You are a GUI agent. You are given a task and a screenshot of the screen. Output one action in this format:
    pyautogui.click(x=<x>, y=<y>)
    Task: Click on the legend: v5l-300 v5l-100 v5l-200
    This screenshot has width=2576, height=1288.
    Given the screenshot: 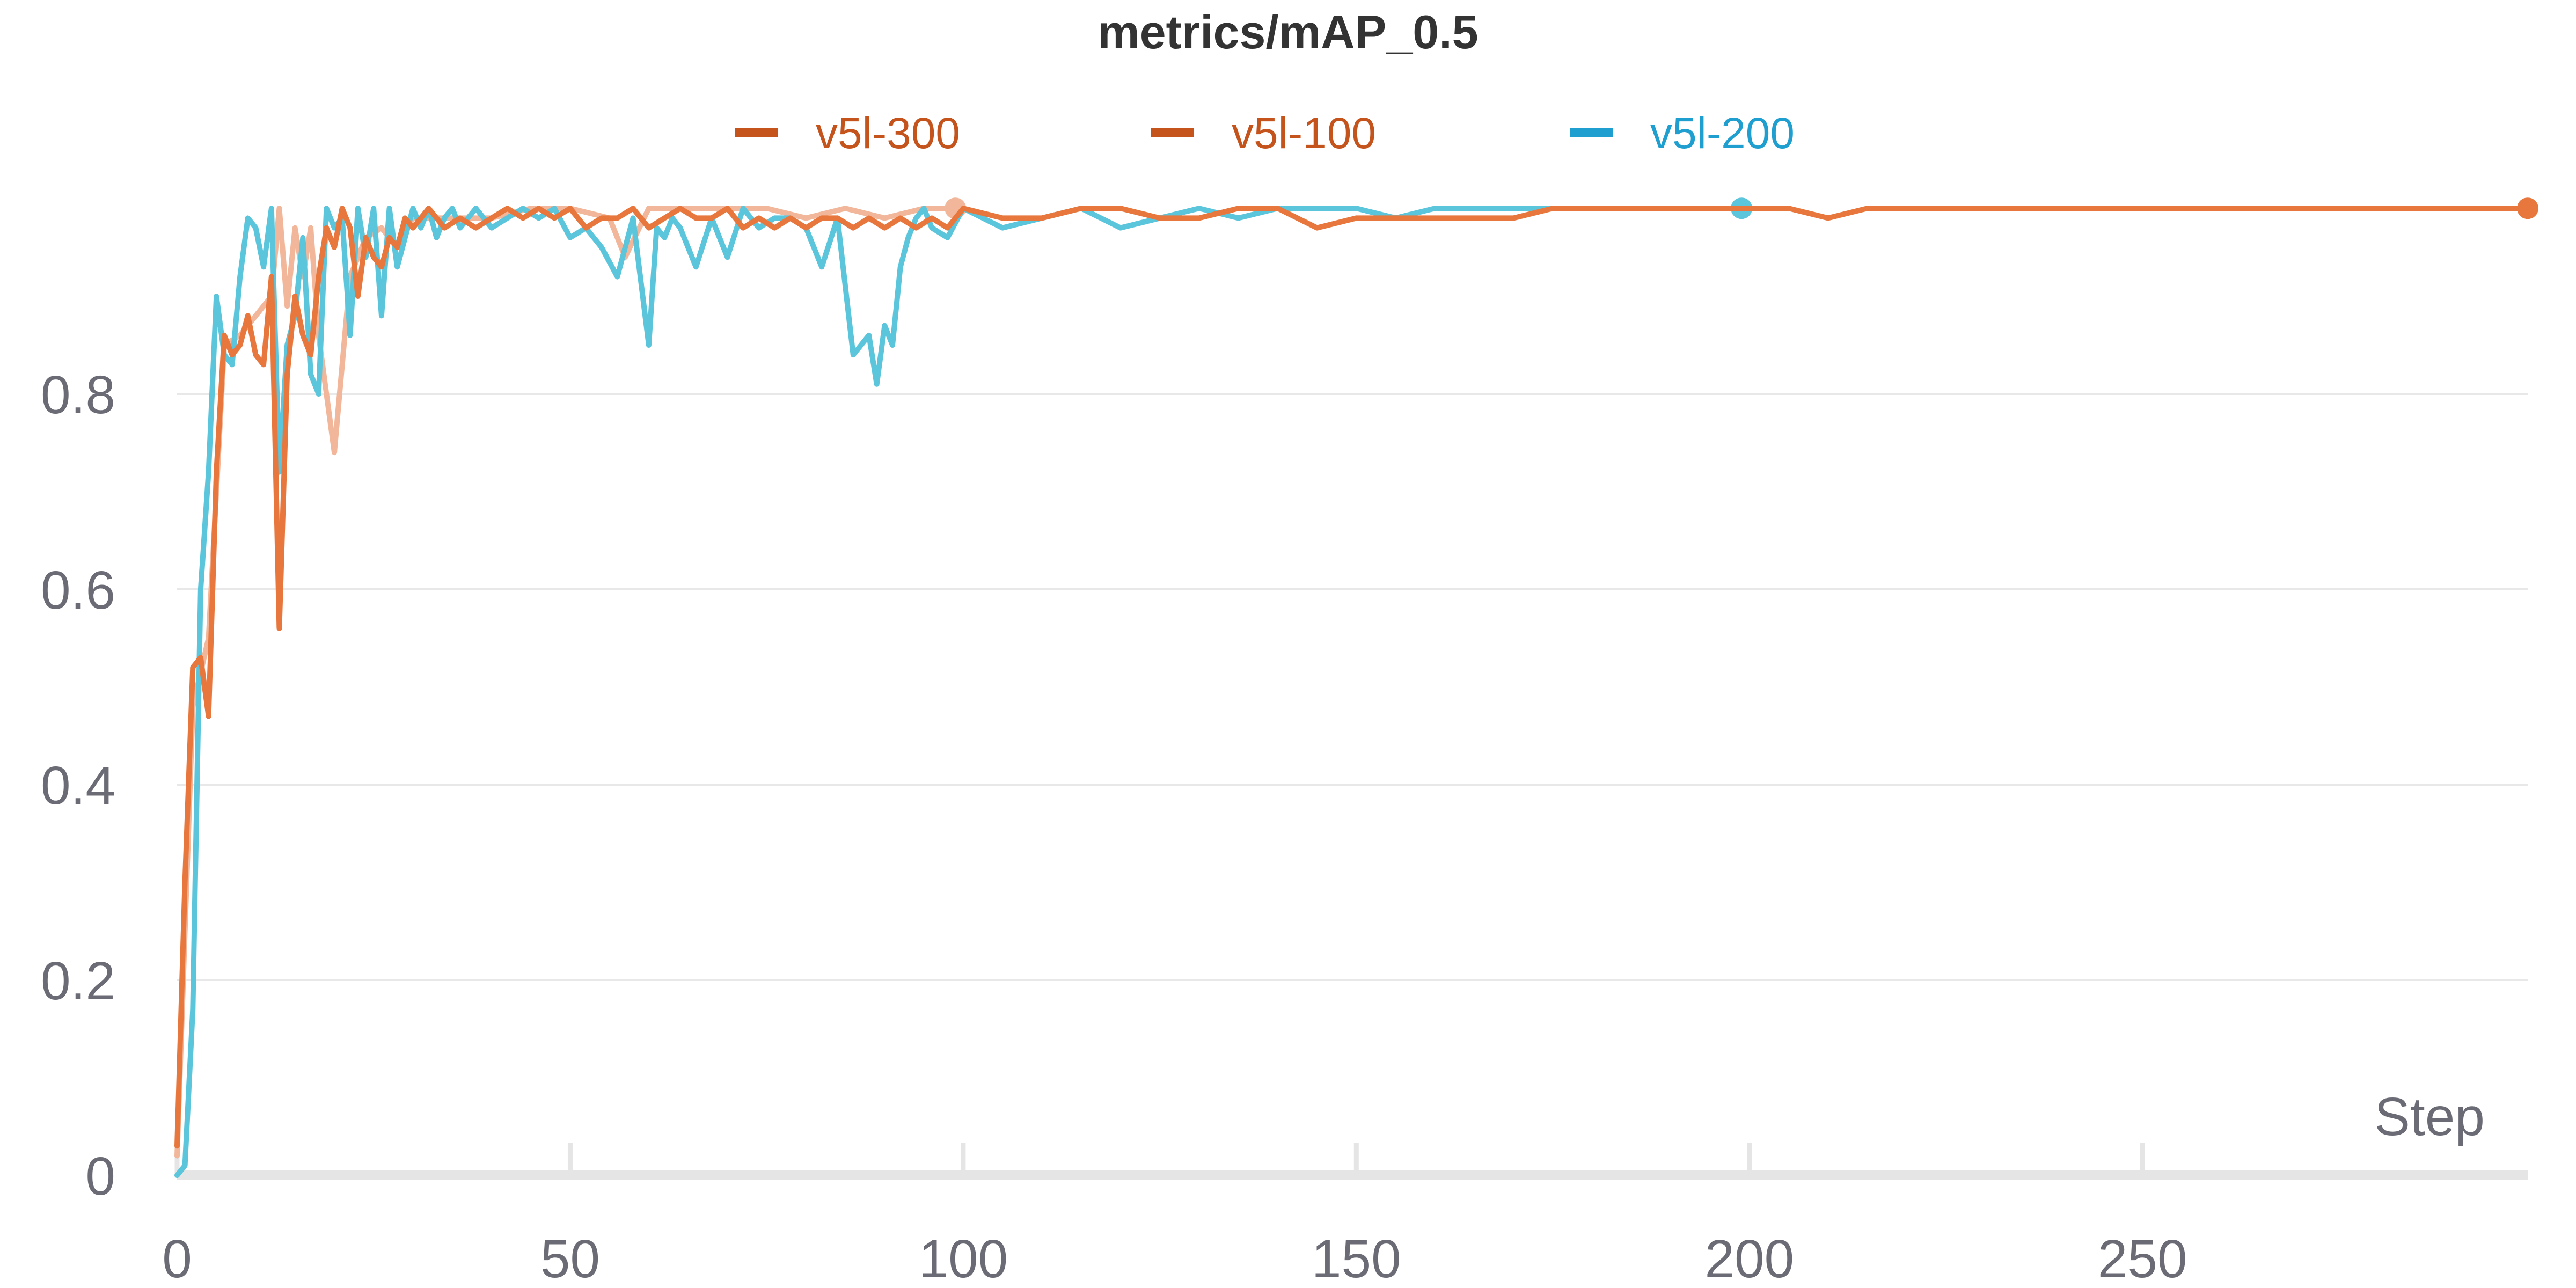 What is the action you would take?
    pyautogui.click(x=1265, y=133)
    